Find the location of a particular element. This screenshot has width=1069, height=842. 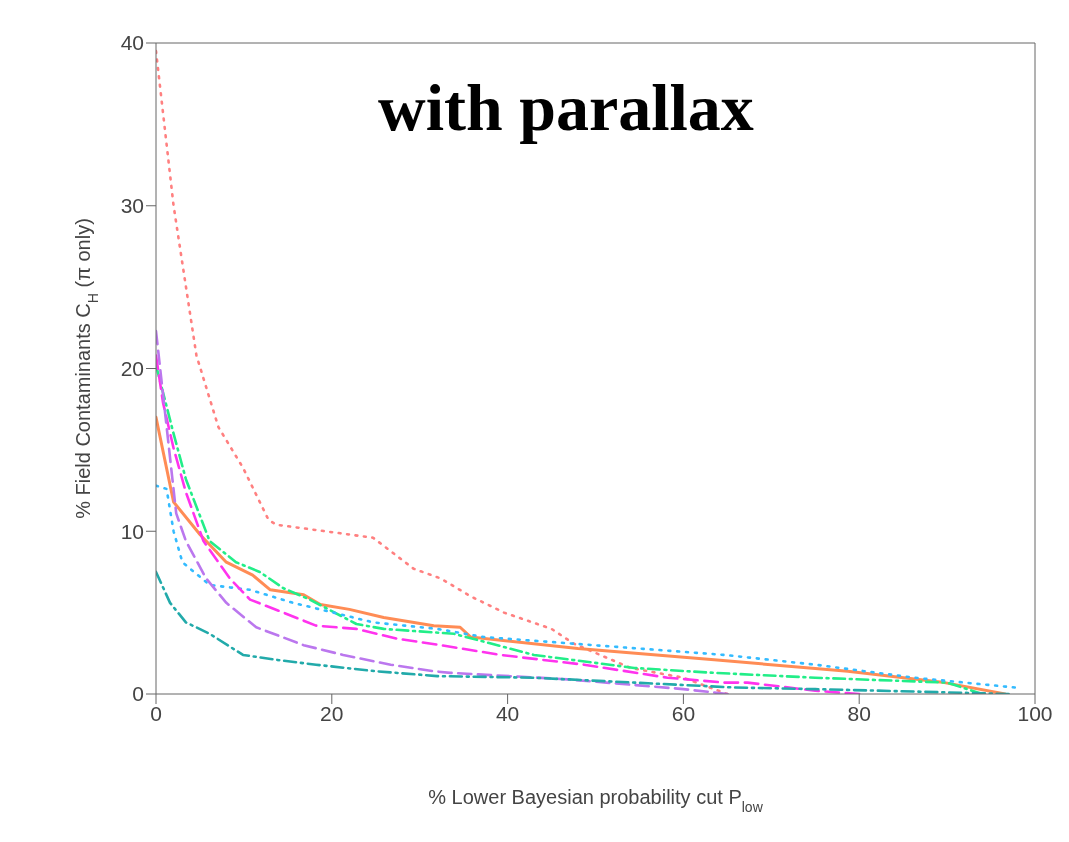

chart-title: with parallax is located at coordinates (566, 108).